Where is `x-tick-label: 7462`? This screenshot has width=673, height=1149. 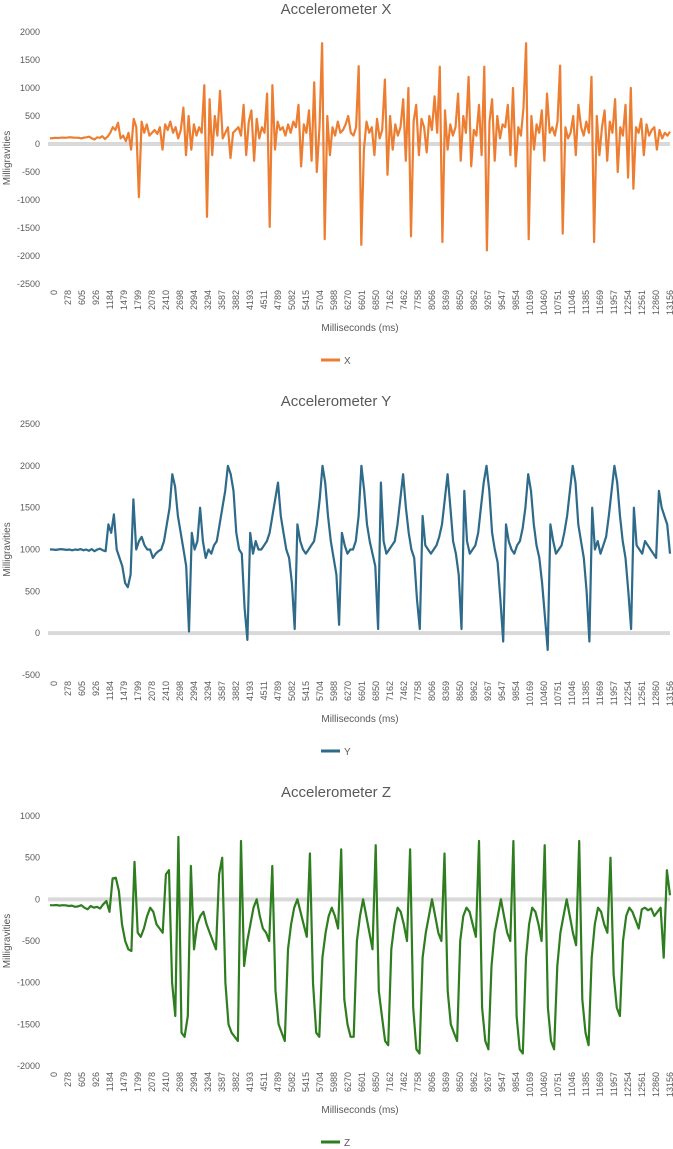
x-tick-label: 7462 is located at coordinates (404, 300).